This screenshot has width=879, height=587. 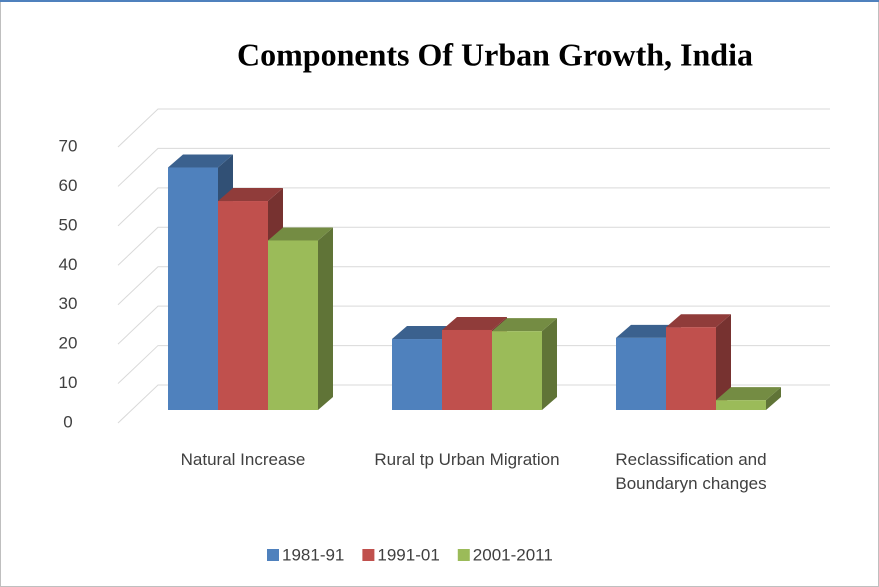 I want to click on legend-label: 1981-91, so click(x=313, y=554).